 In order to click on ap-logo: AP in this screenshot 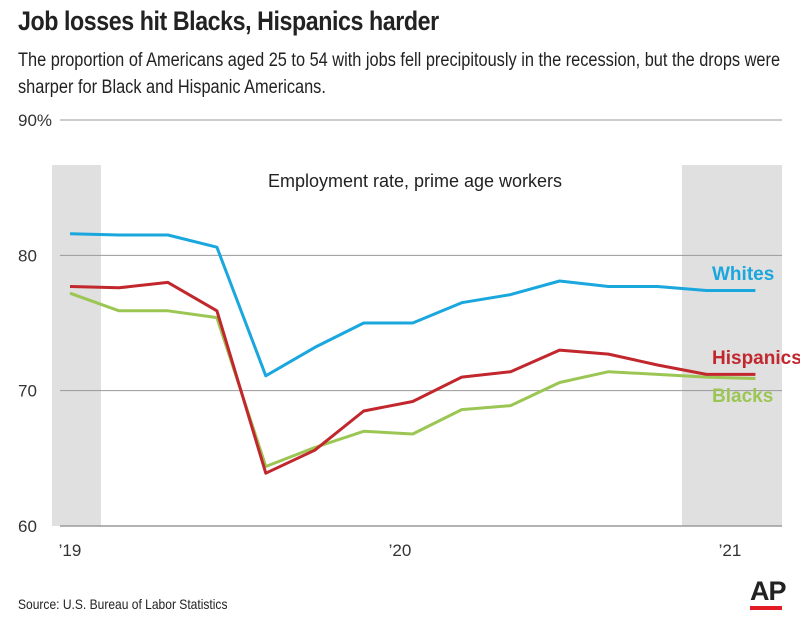, I will do `click(768, 593)`.